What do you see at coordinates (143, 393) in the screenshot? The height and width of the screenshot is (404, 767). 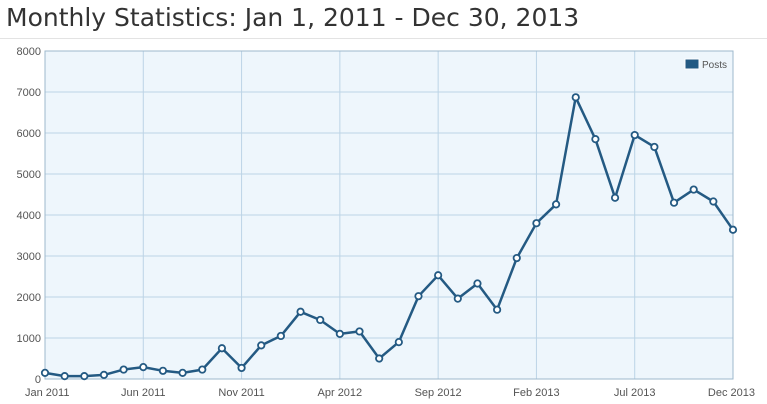 I see `x-tick-label: Jun 2011` at bounding box center [143, 393].